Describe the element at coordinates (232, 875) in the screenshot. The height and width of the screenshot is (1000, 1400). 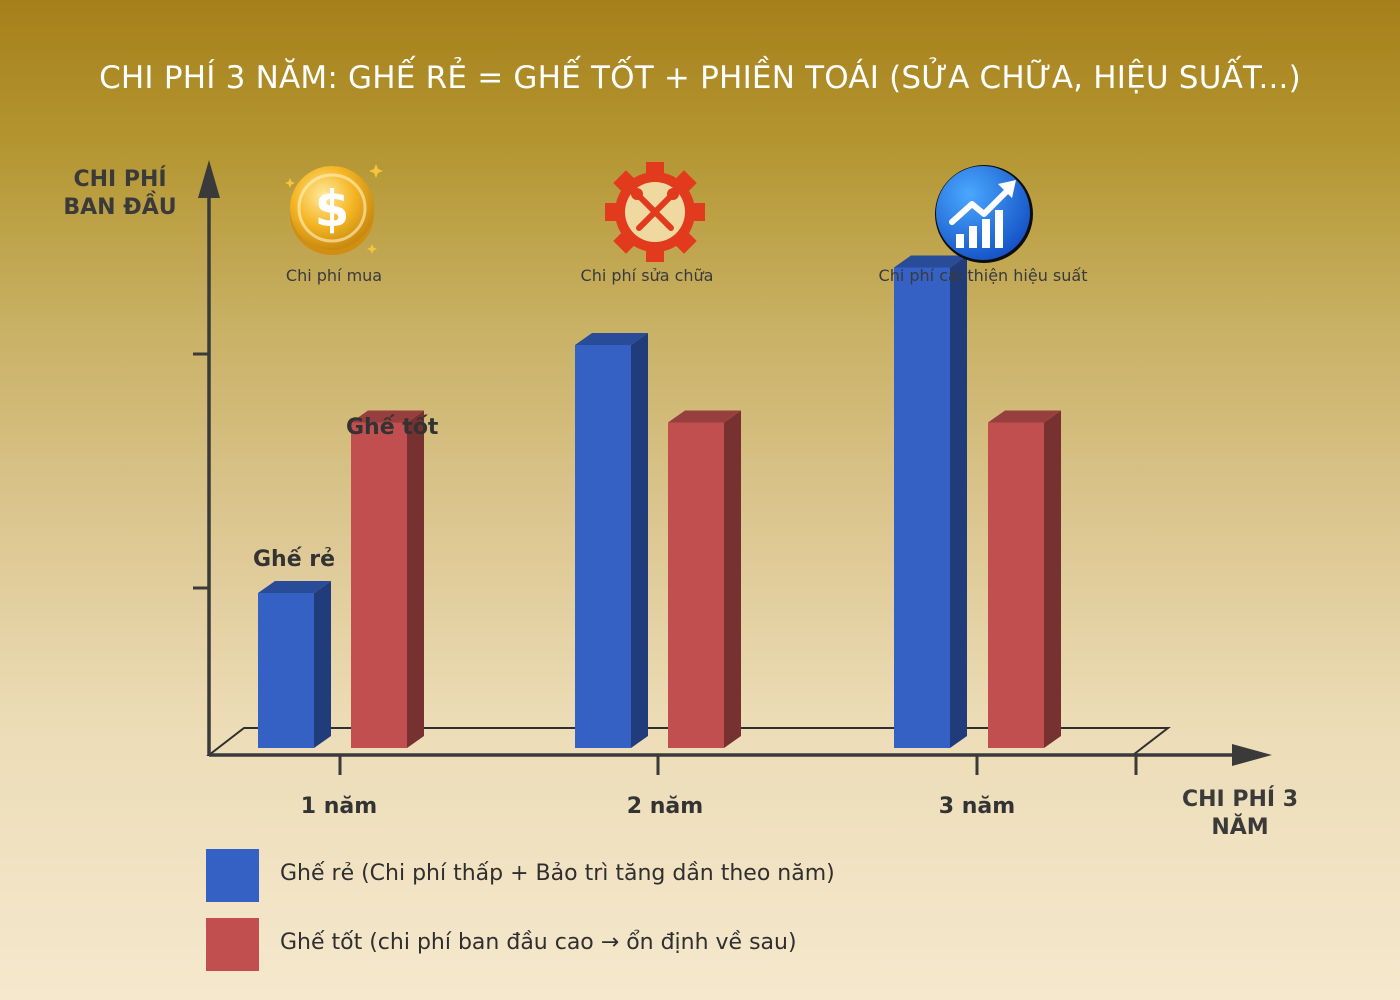
I see `legend-swatch-cheap` at that location.